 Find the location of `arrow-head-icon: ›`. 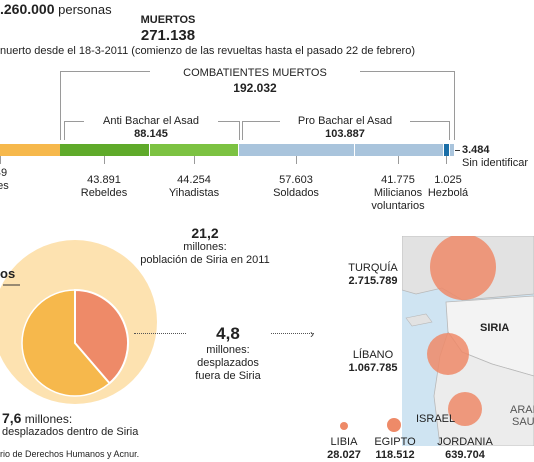

arrow-head-icon: › is located at coordinates (312, 334).